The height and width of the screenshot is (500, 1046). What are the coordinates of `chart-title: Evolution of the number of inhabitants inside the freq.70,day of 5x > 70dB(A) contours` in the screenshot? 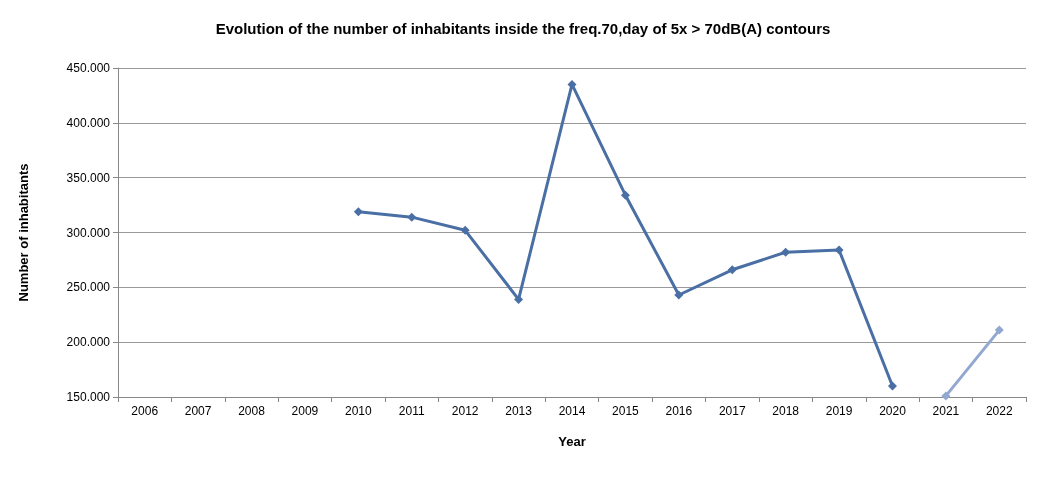 It's located at (523, 28).